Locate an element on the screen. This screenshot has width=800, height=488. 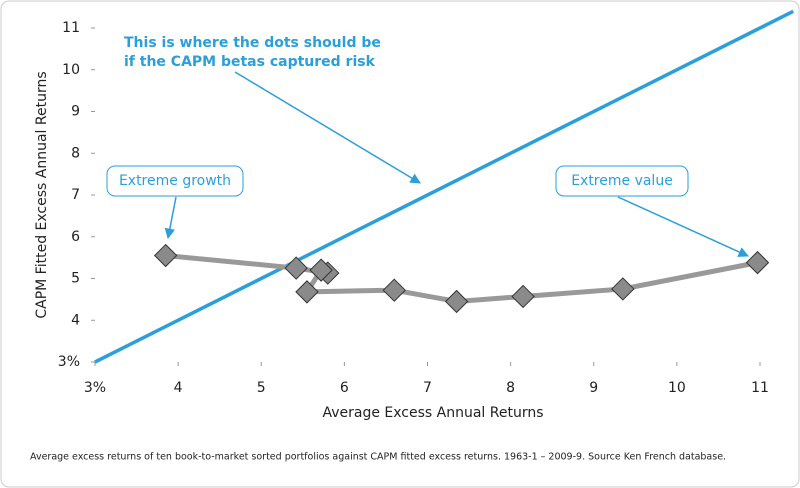
x-tick-label: 9 is located at coordinates (593, 388).